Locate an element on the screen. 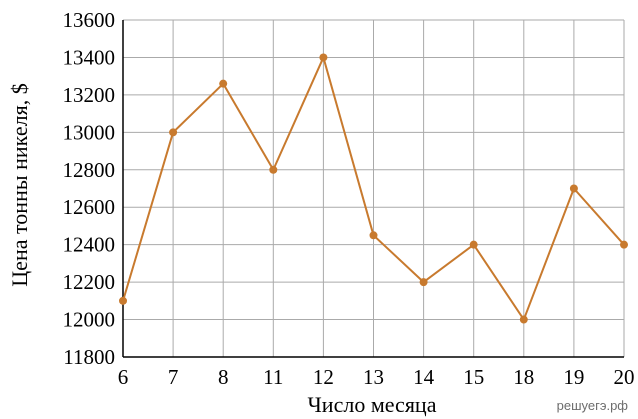 The height and width of the screenshot is (419, 638). x-tick-label: 13 is located at coordinates (373, 377).